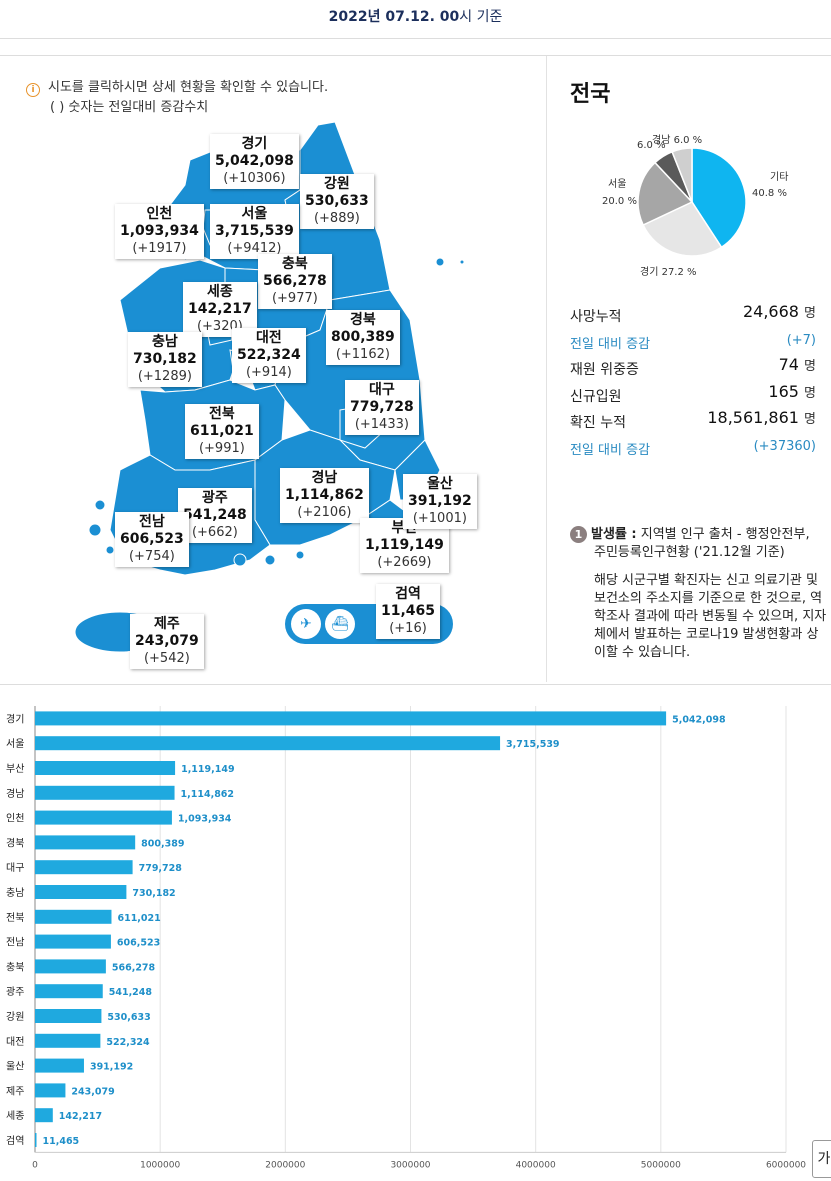 The width and height of the screenshot is (831, 1181). I want to click on region-change: (+914), so click(268, 372).